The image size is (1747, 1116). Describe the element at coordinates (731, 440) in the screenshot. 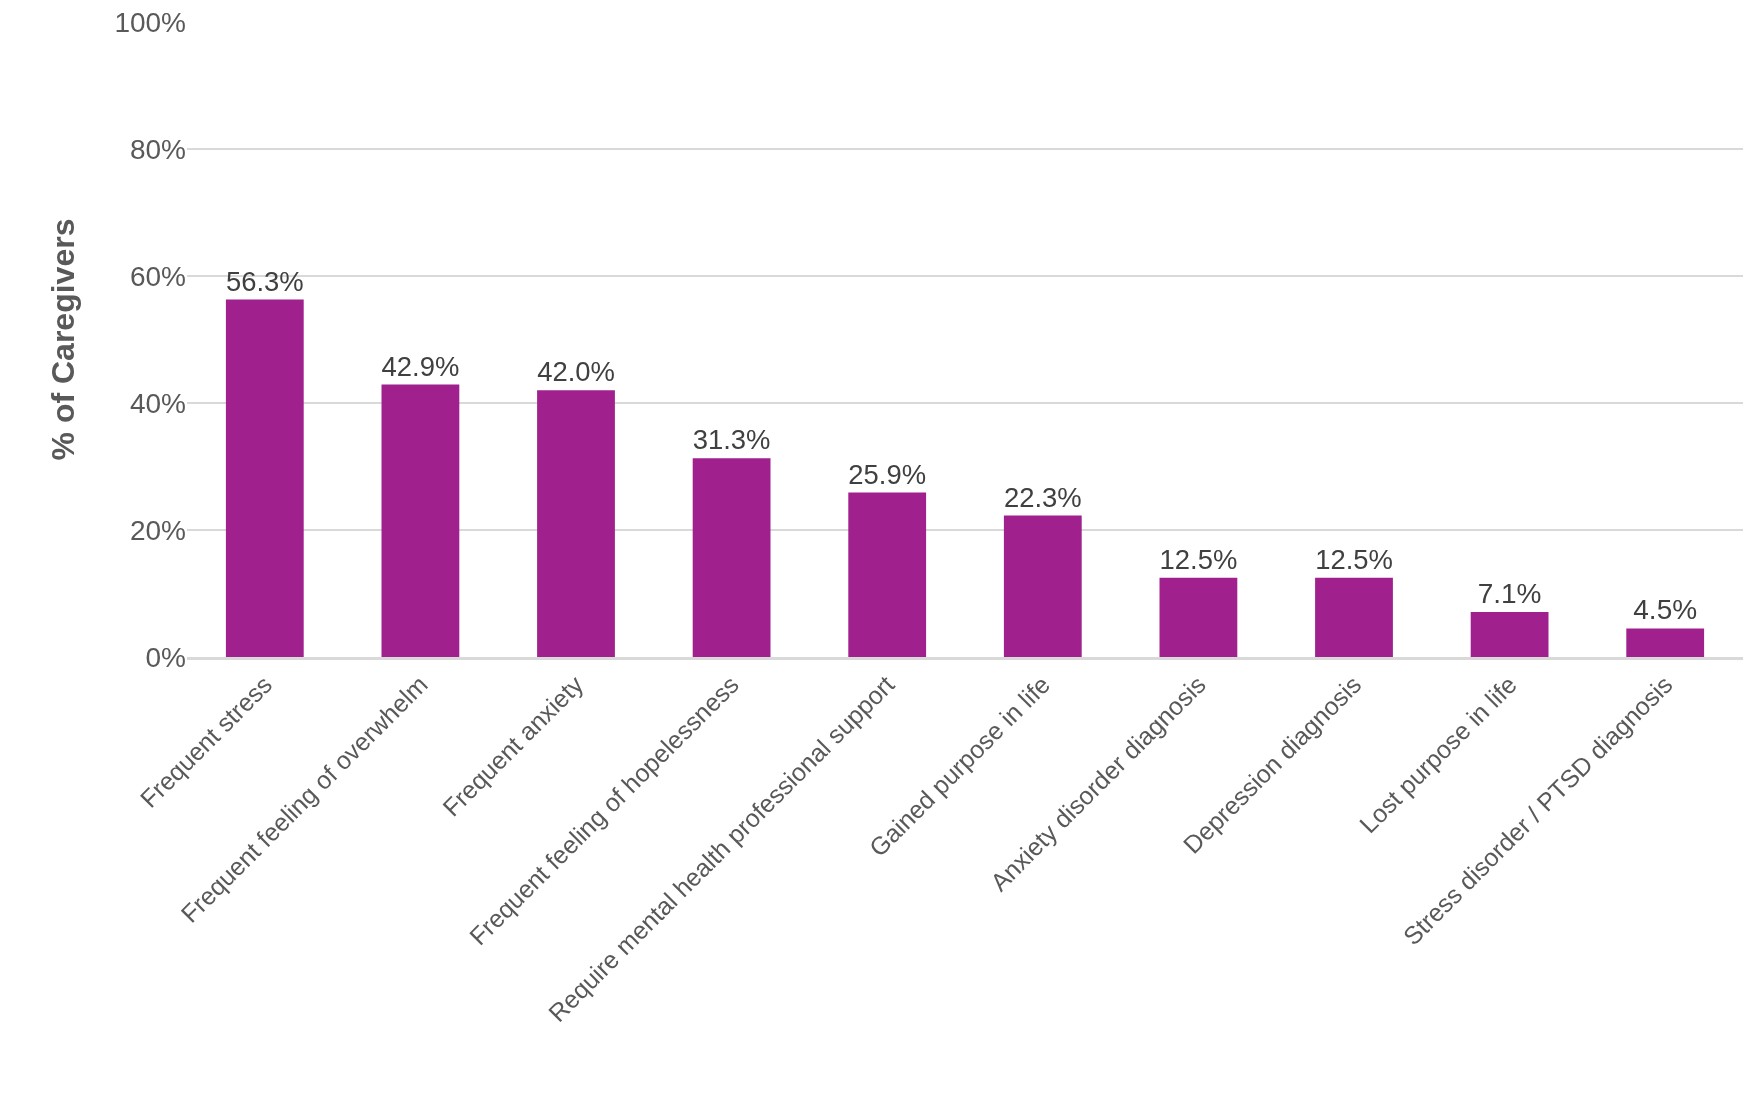

I see `data-label: 31.3%` at that location.